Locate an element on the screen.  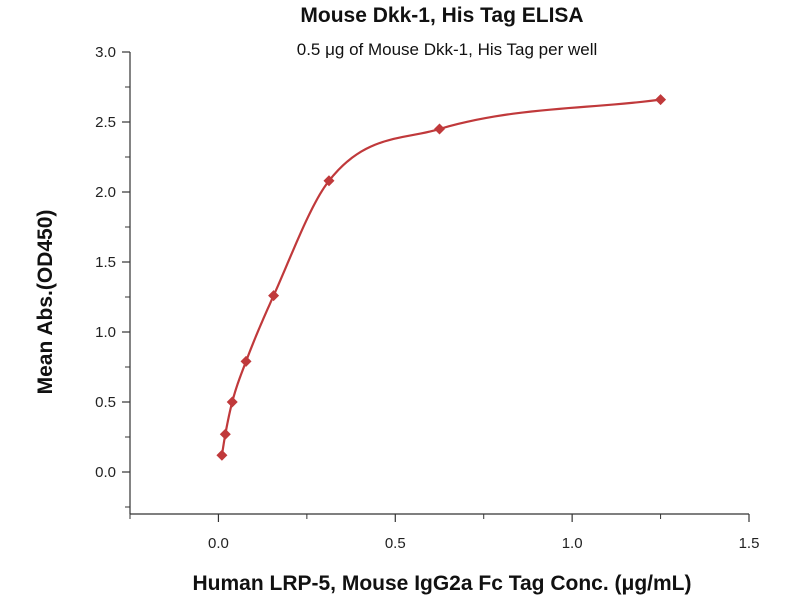
chart-subtitle: 0.5 μg of Mouse Dkk-1, His Tag per well is located at coordinates (447, 49).